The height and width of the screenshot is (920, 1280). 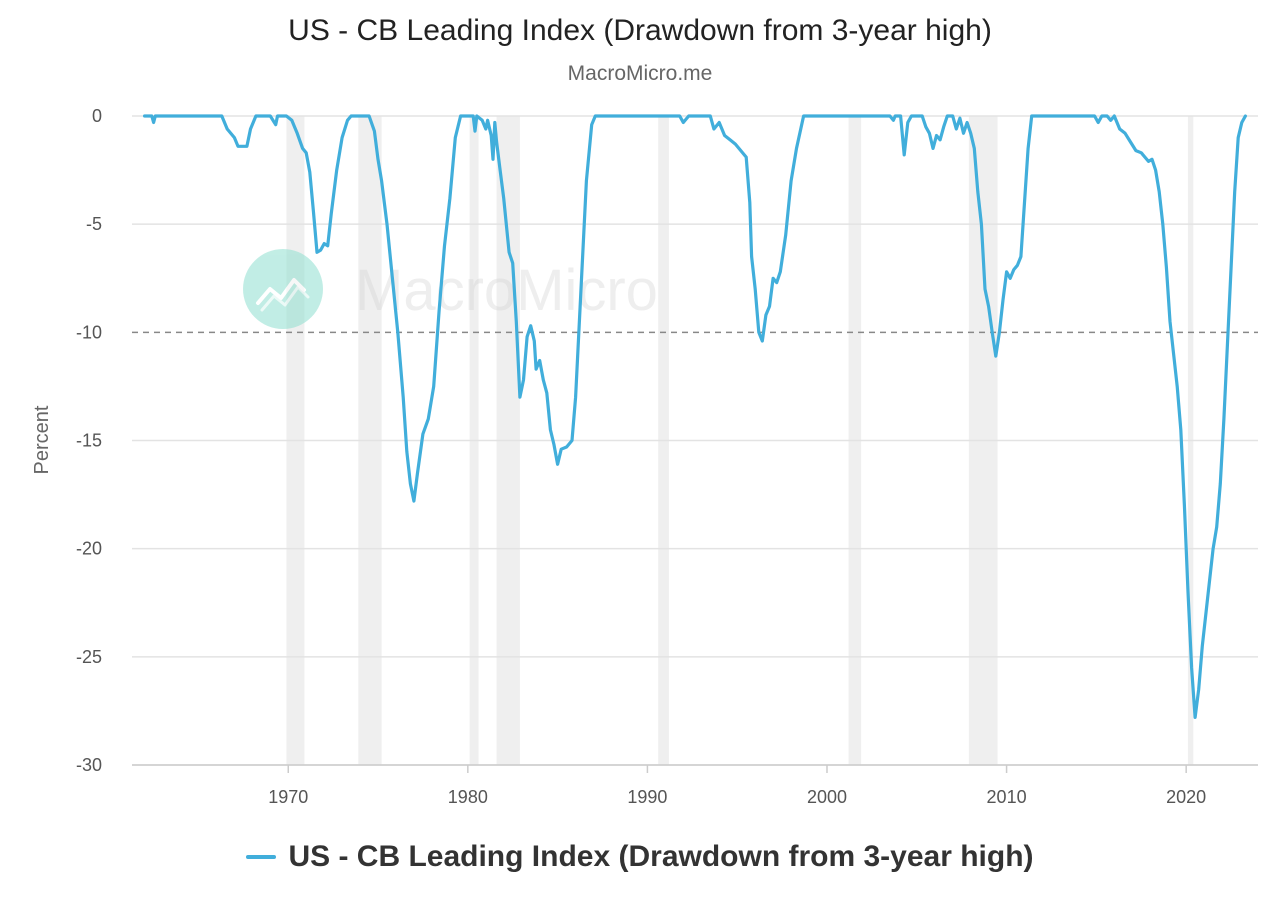 I want to click on y-tick-label: -15, so click(x=89, y=441).